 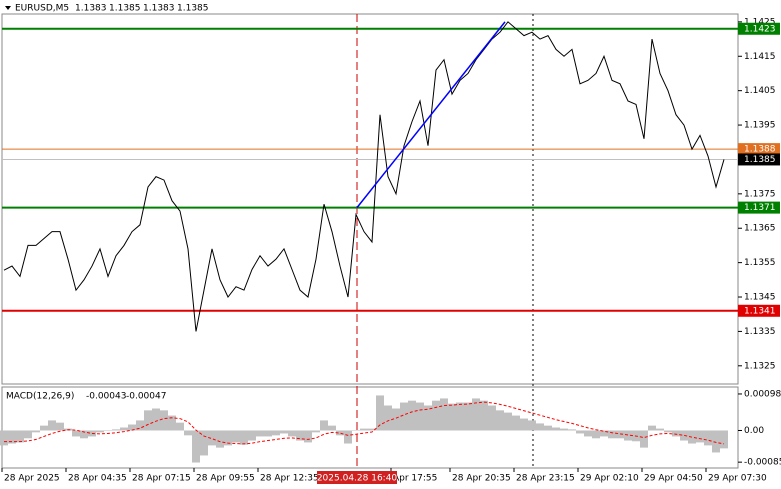 What do you see at coordinates (161, 479) in the screenshot?
I see `x-tick-label: 28 Apr 07:15` at bounding box center [161, 479].